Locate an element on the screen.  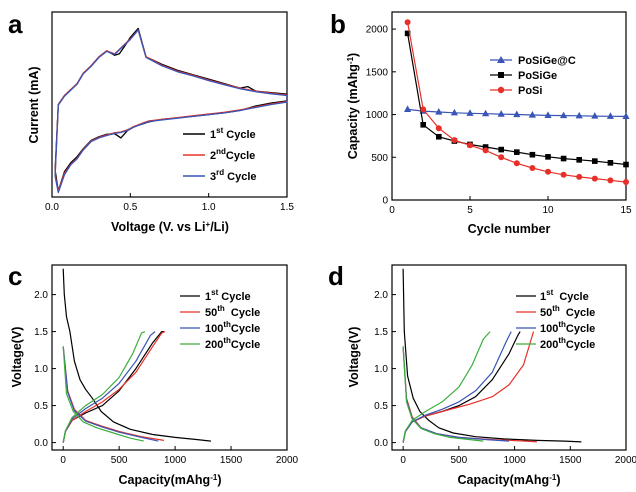
plot-frame-b is located at coordinates (509, 106).